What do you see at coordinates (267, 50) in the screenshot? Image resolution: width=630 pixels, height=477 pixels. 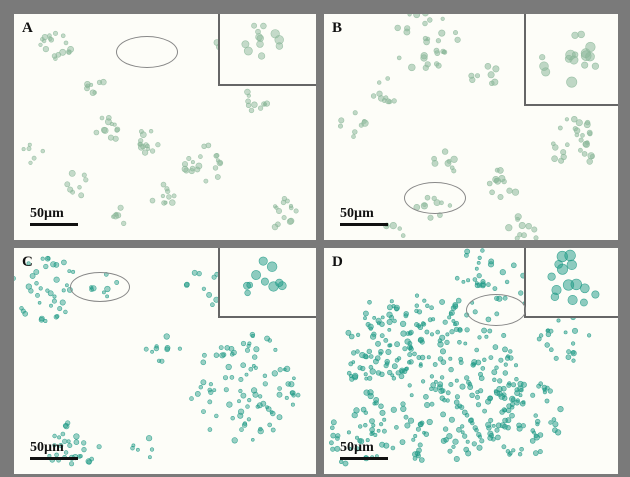 I see `panel-a-inset` at bounding box center [267, 50].